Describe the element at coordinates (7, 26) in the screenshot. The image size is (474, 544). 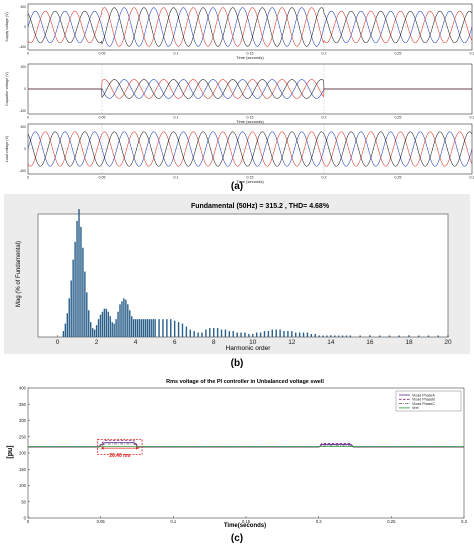
I see `y-axis-label: Supply voltage (V)` at that location.